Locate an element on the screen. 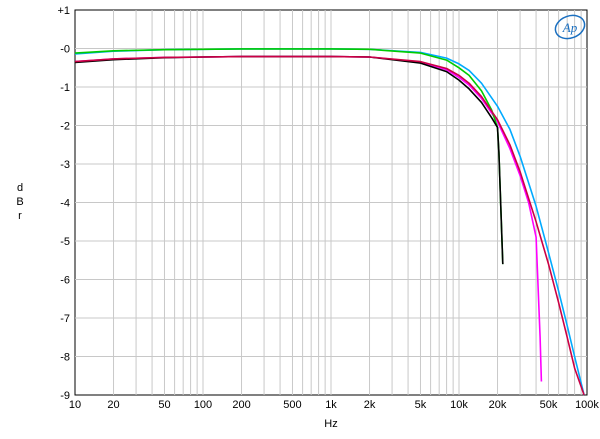 The height and width of the screenshot is (439, 600). x-tick-label: 500 is located at coordinates (292, 405).